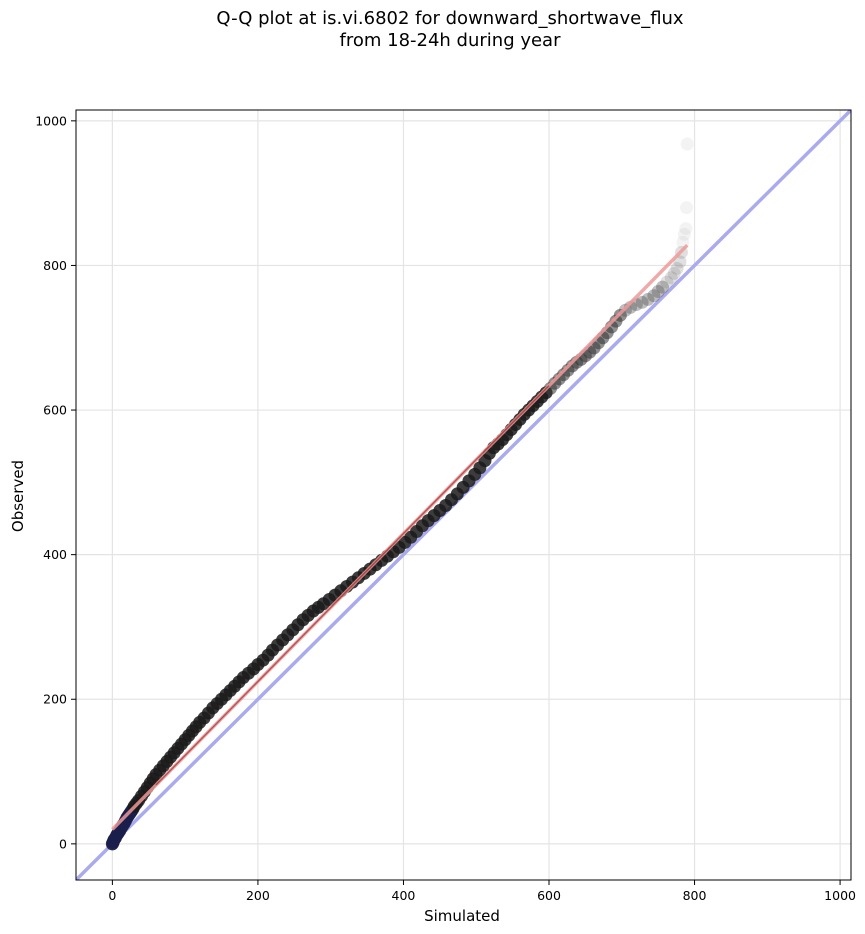 This screenshot has width=865, height=934. What do you see at coordinates (258, 895) in the screenshot?
I see `x-tick-label: 200` at bounding box center [258, 895].